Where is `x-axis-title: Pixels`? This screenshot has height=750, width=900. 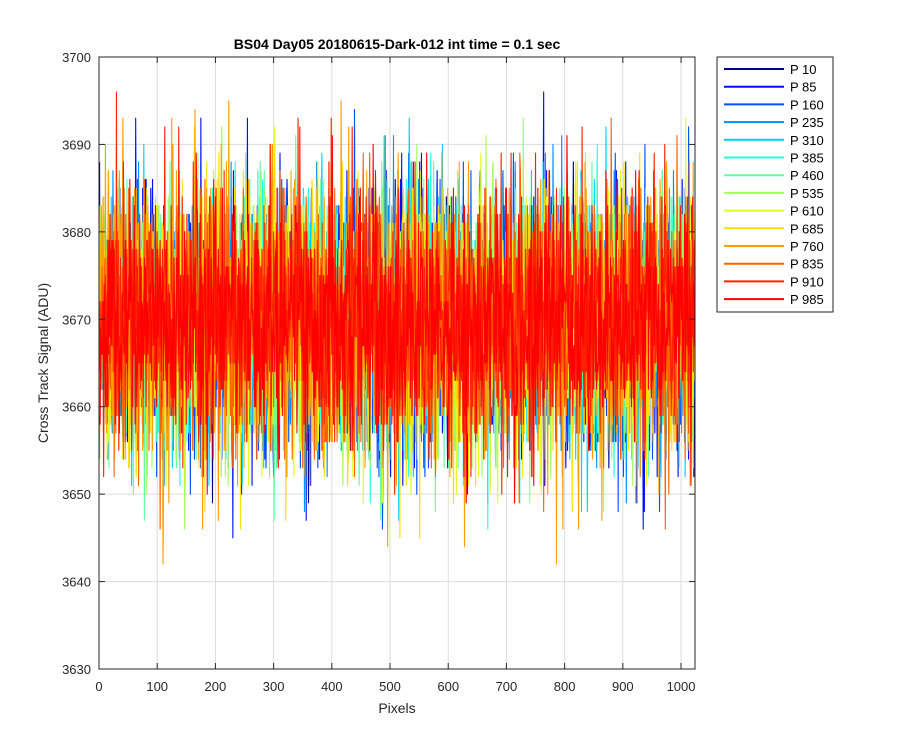
x-axis-title: Pixels is located at coordinates (396, 708).